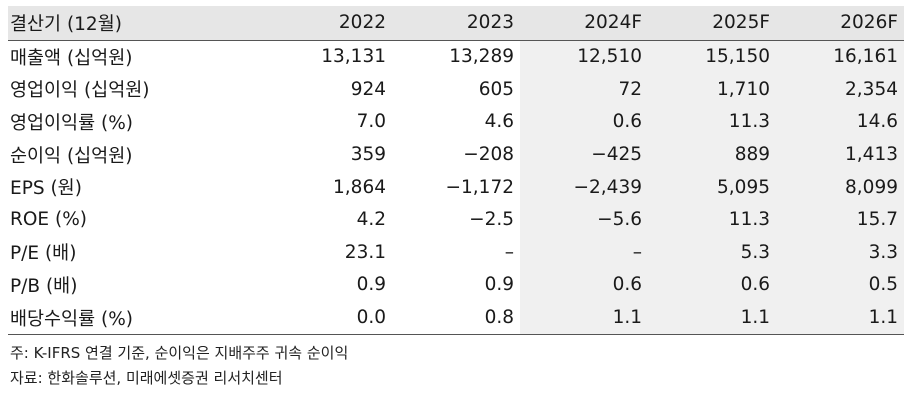 The image size is (911, 408). Describe the element at coordinates (584, 187) in the screenshot. I see `table-cell: −2,439` at that location.